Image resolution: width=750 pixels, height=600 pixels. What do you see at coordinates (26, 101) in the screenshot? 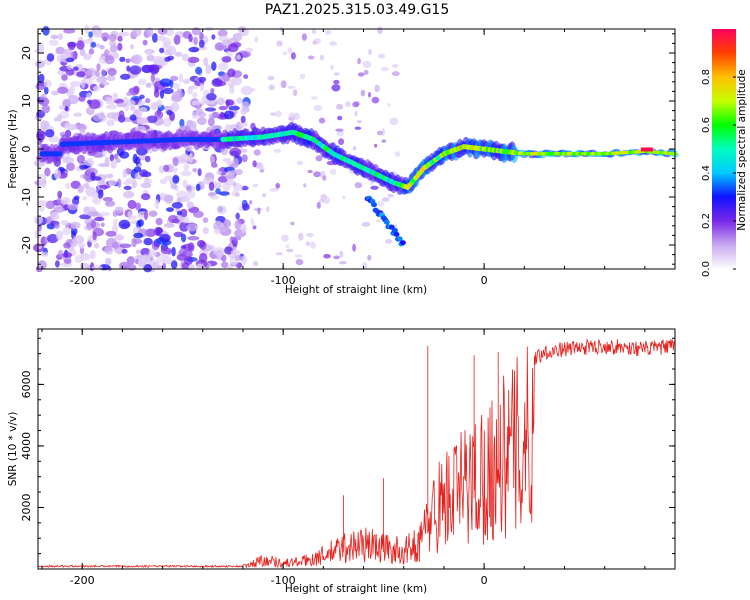
I see `spectrogram-y-tick-label-3: 10` at bounding box center [26, 101].